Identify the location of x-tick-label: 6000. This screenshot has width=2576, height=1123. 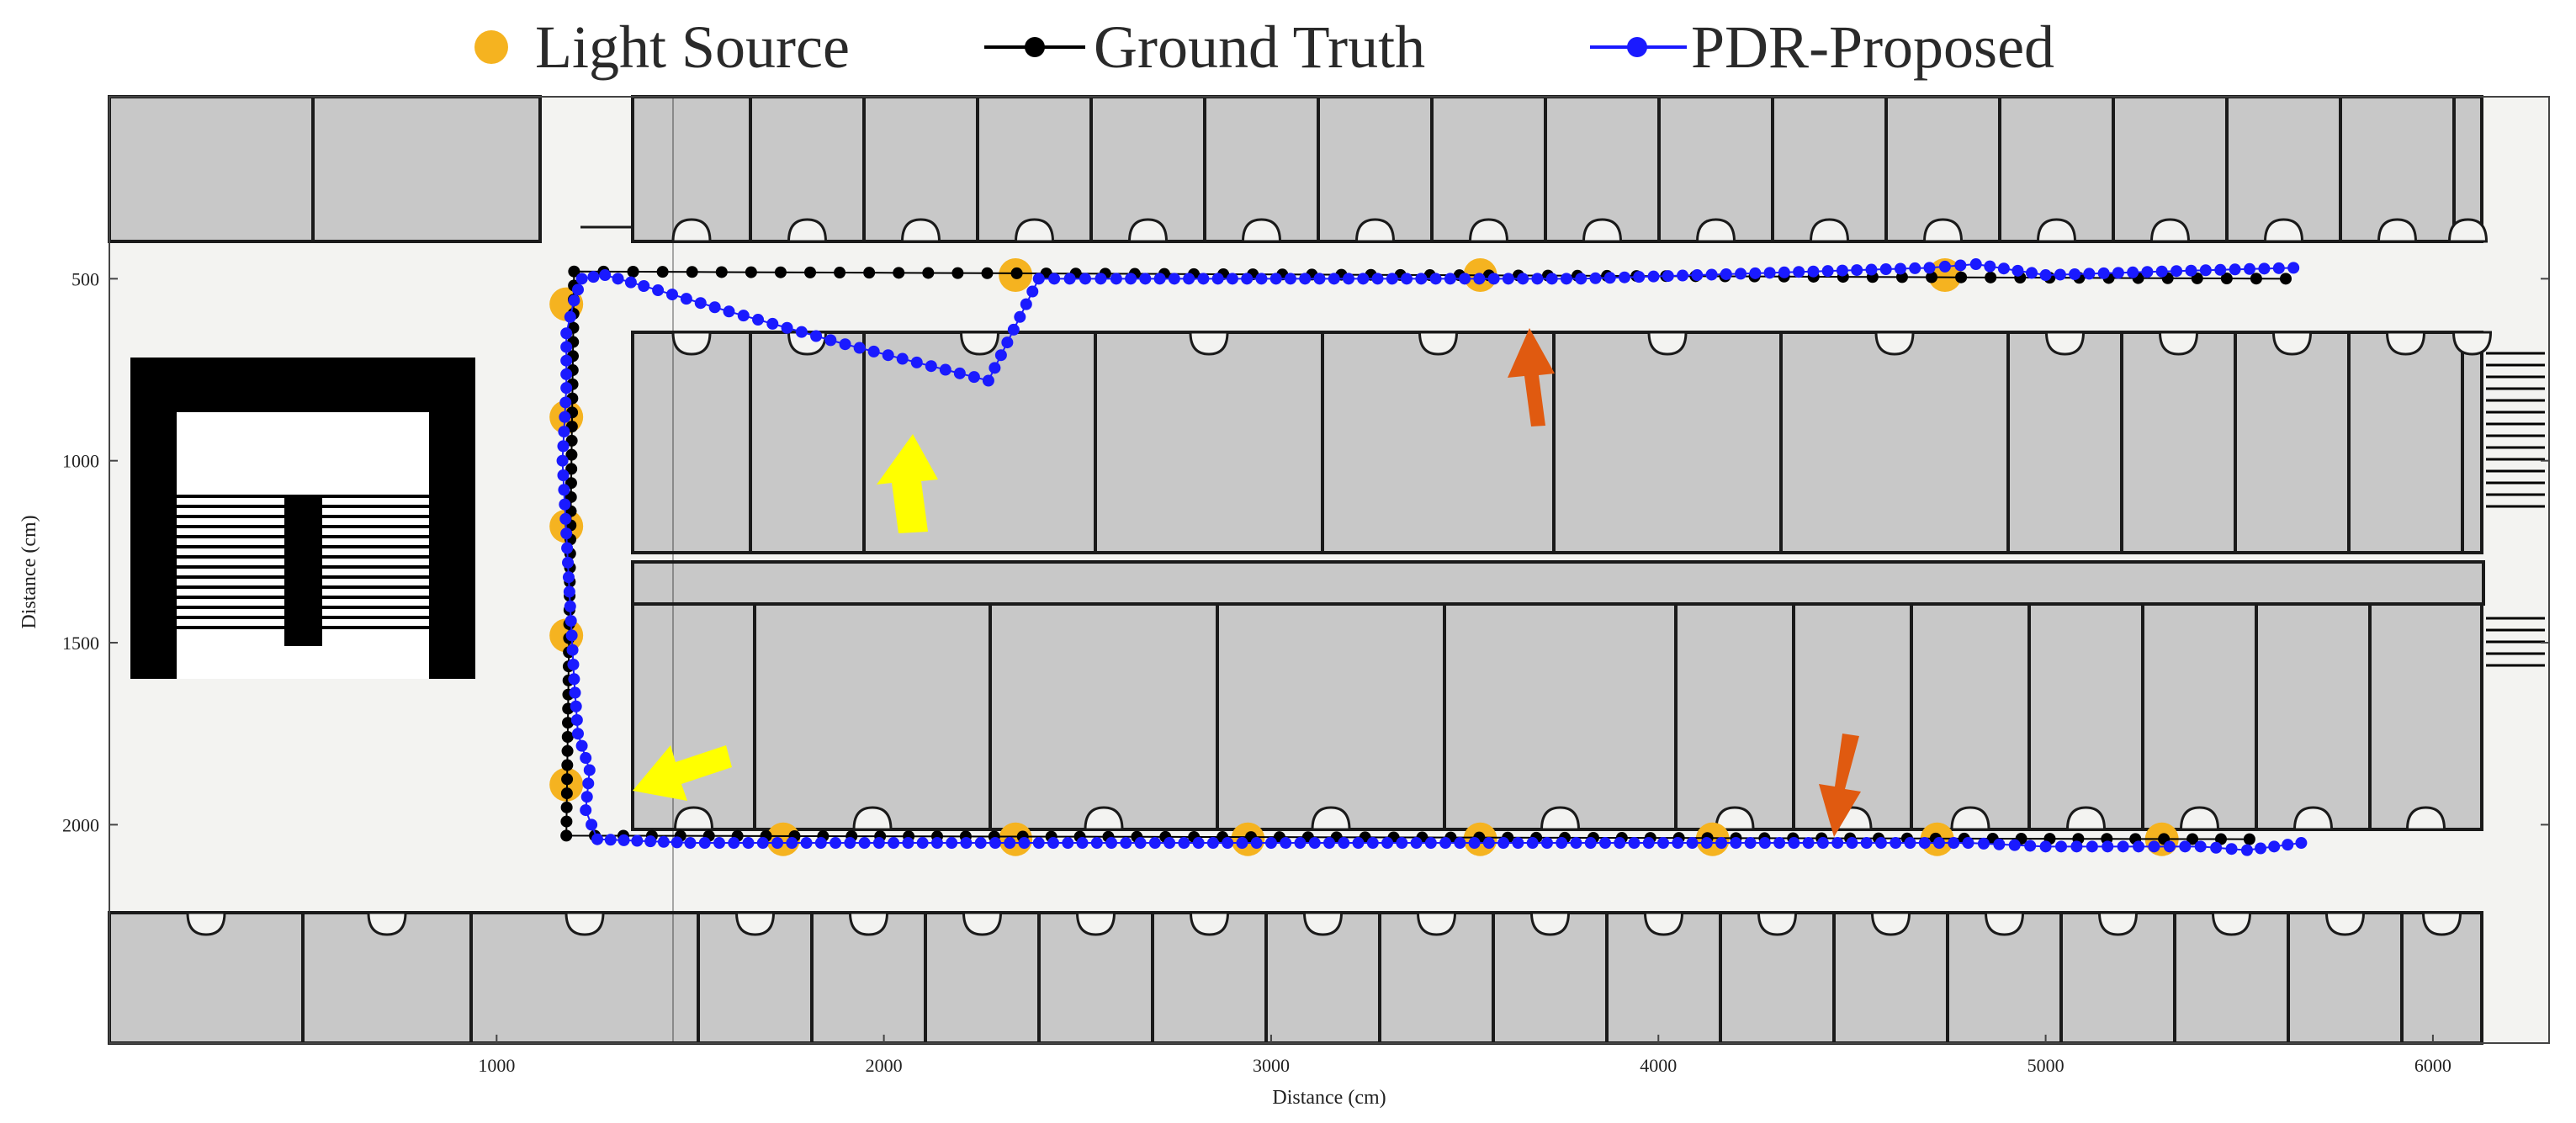
(2432, 1065).